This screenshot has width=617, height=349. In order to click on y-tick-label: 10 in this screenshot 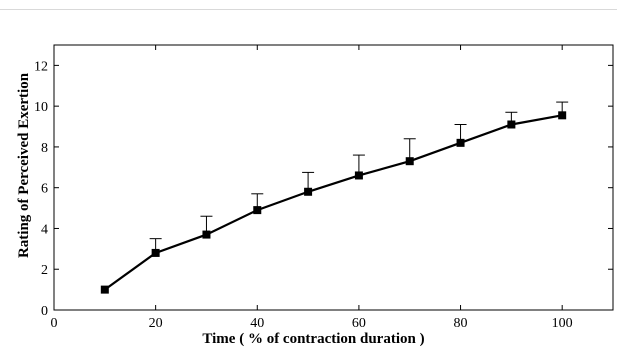, I will do `click(41, 107)`.